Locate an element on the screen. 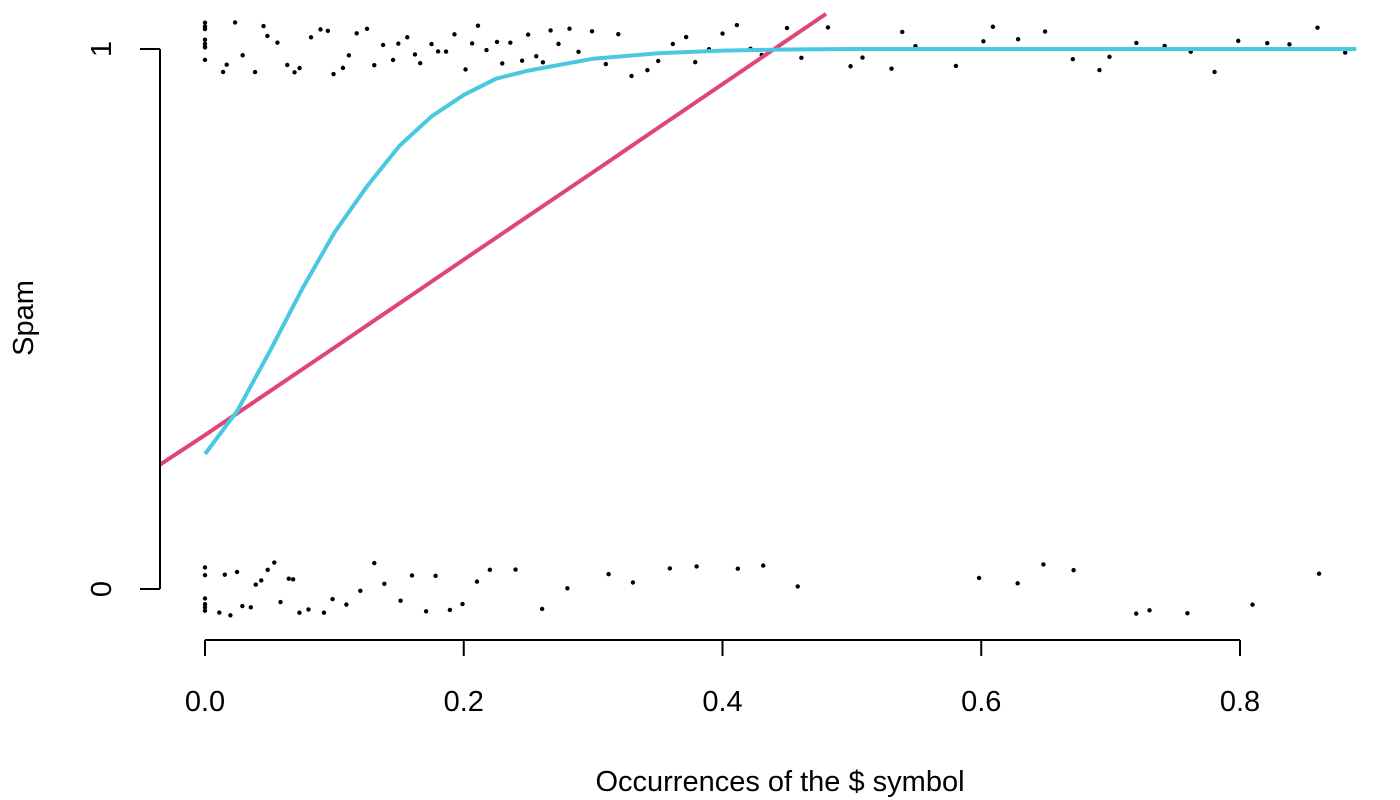 This screenshot has width=1400, height=800. x-axis-ticks: 0.0 0.2 0.4 0.6 0.8 is located at coordinates (722, 679).